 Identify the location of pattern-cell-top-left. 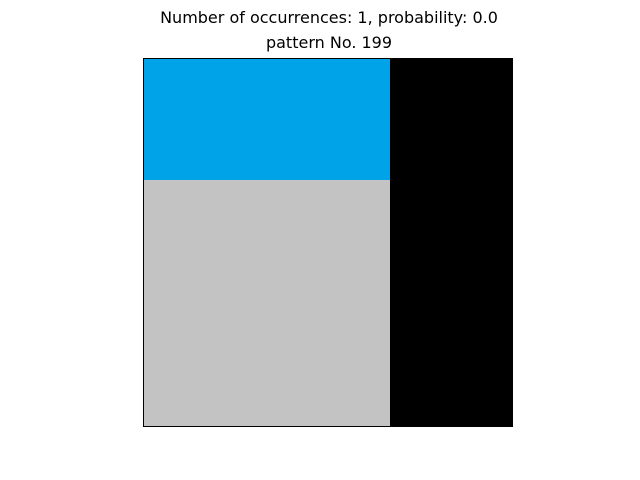
(267, 119).